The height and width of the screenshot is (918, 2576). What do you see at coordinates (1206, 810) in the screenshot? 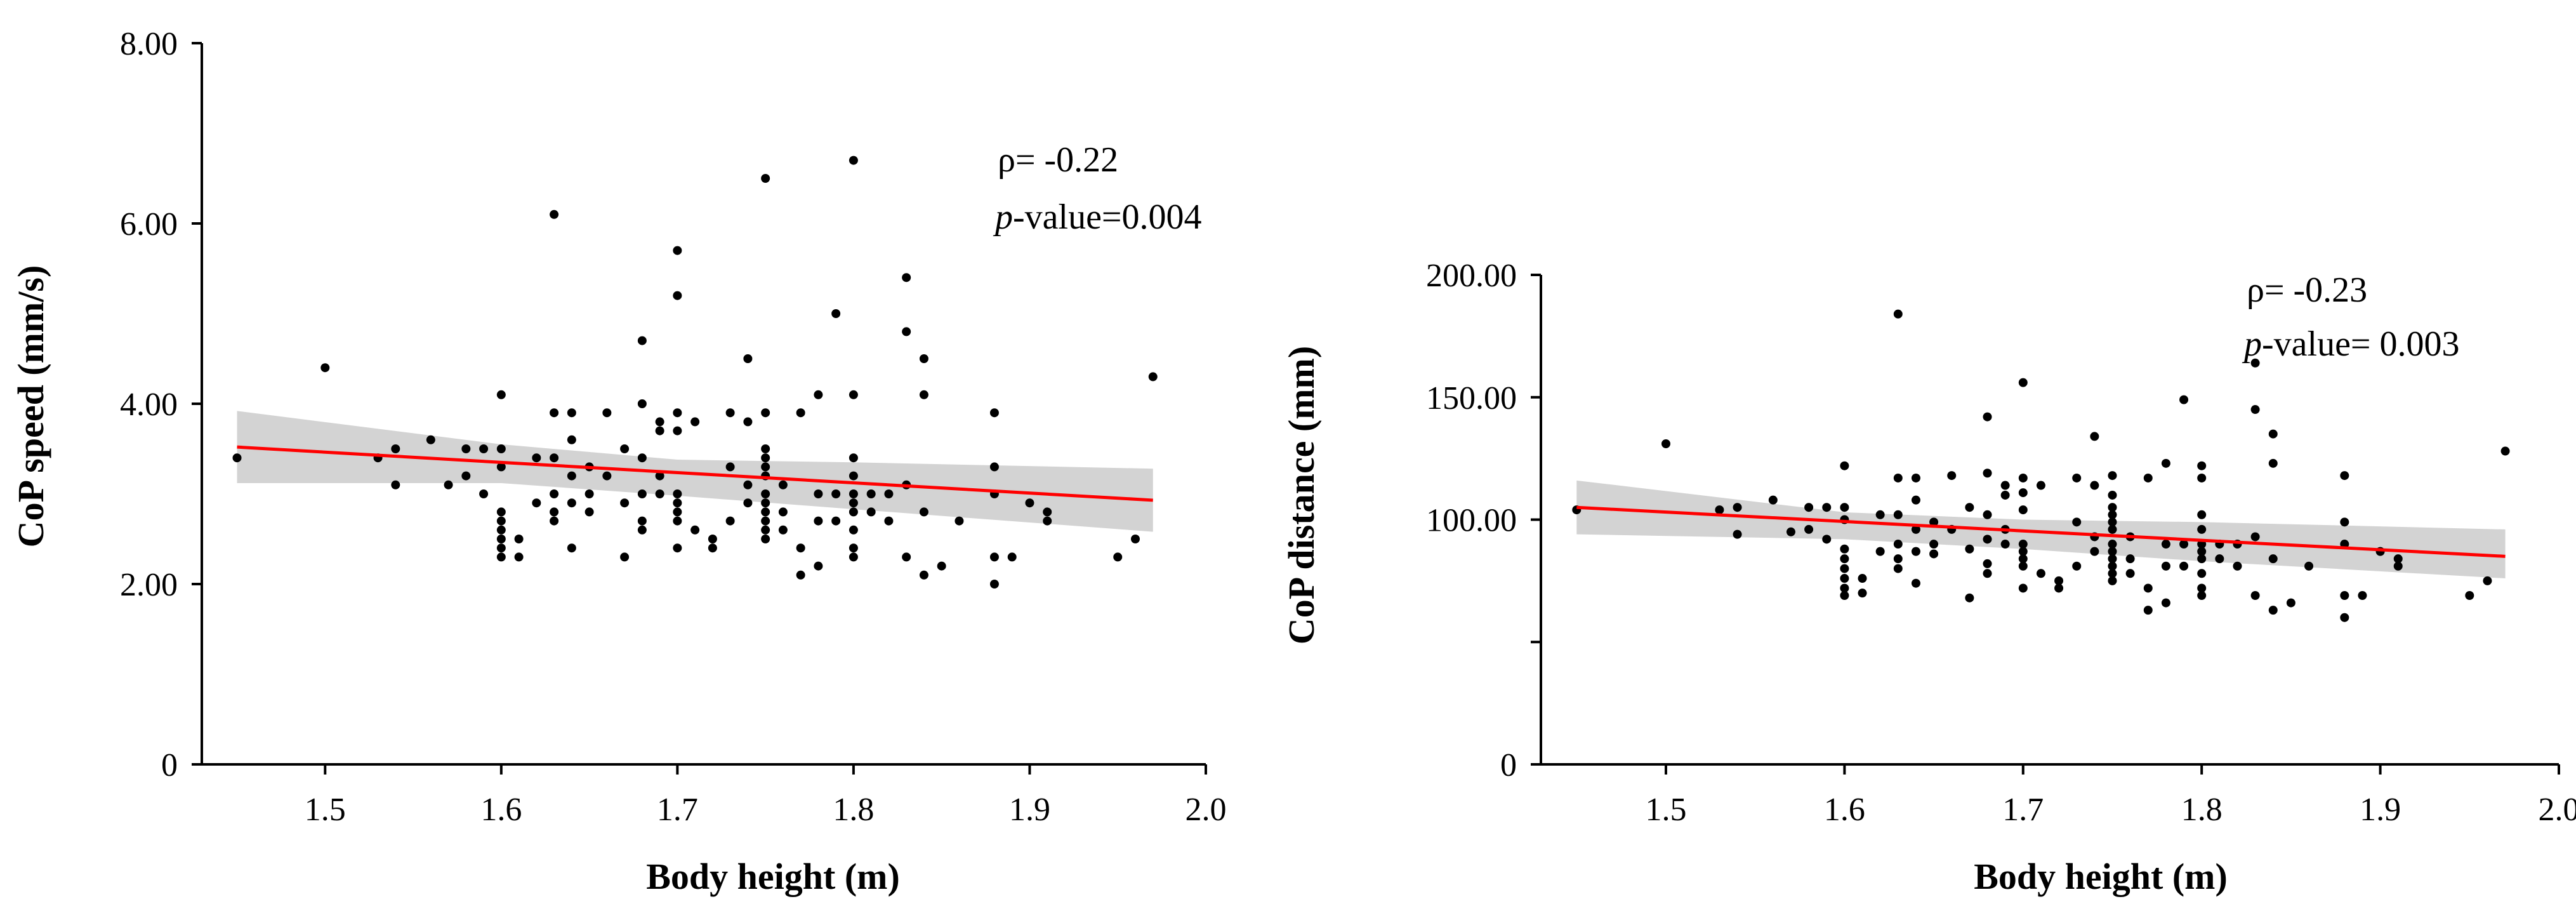
I see `x-tick-label: 2.0` at bounding box center [1206, 810].